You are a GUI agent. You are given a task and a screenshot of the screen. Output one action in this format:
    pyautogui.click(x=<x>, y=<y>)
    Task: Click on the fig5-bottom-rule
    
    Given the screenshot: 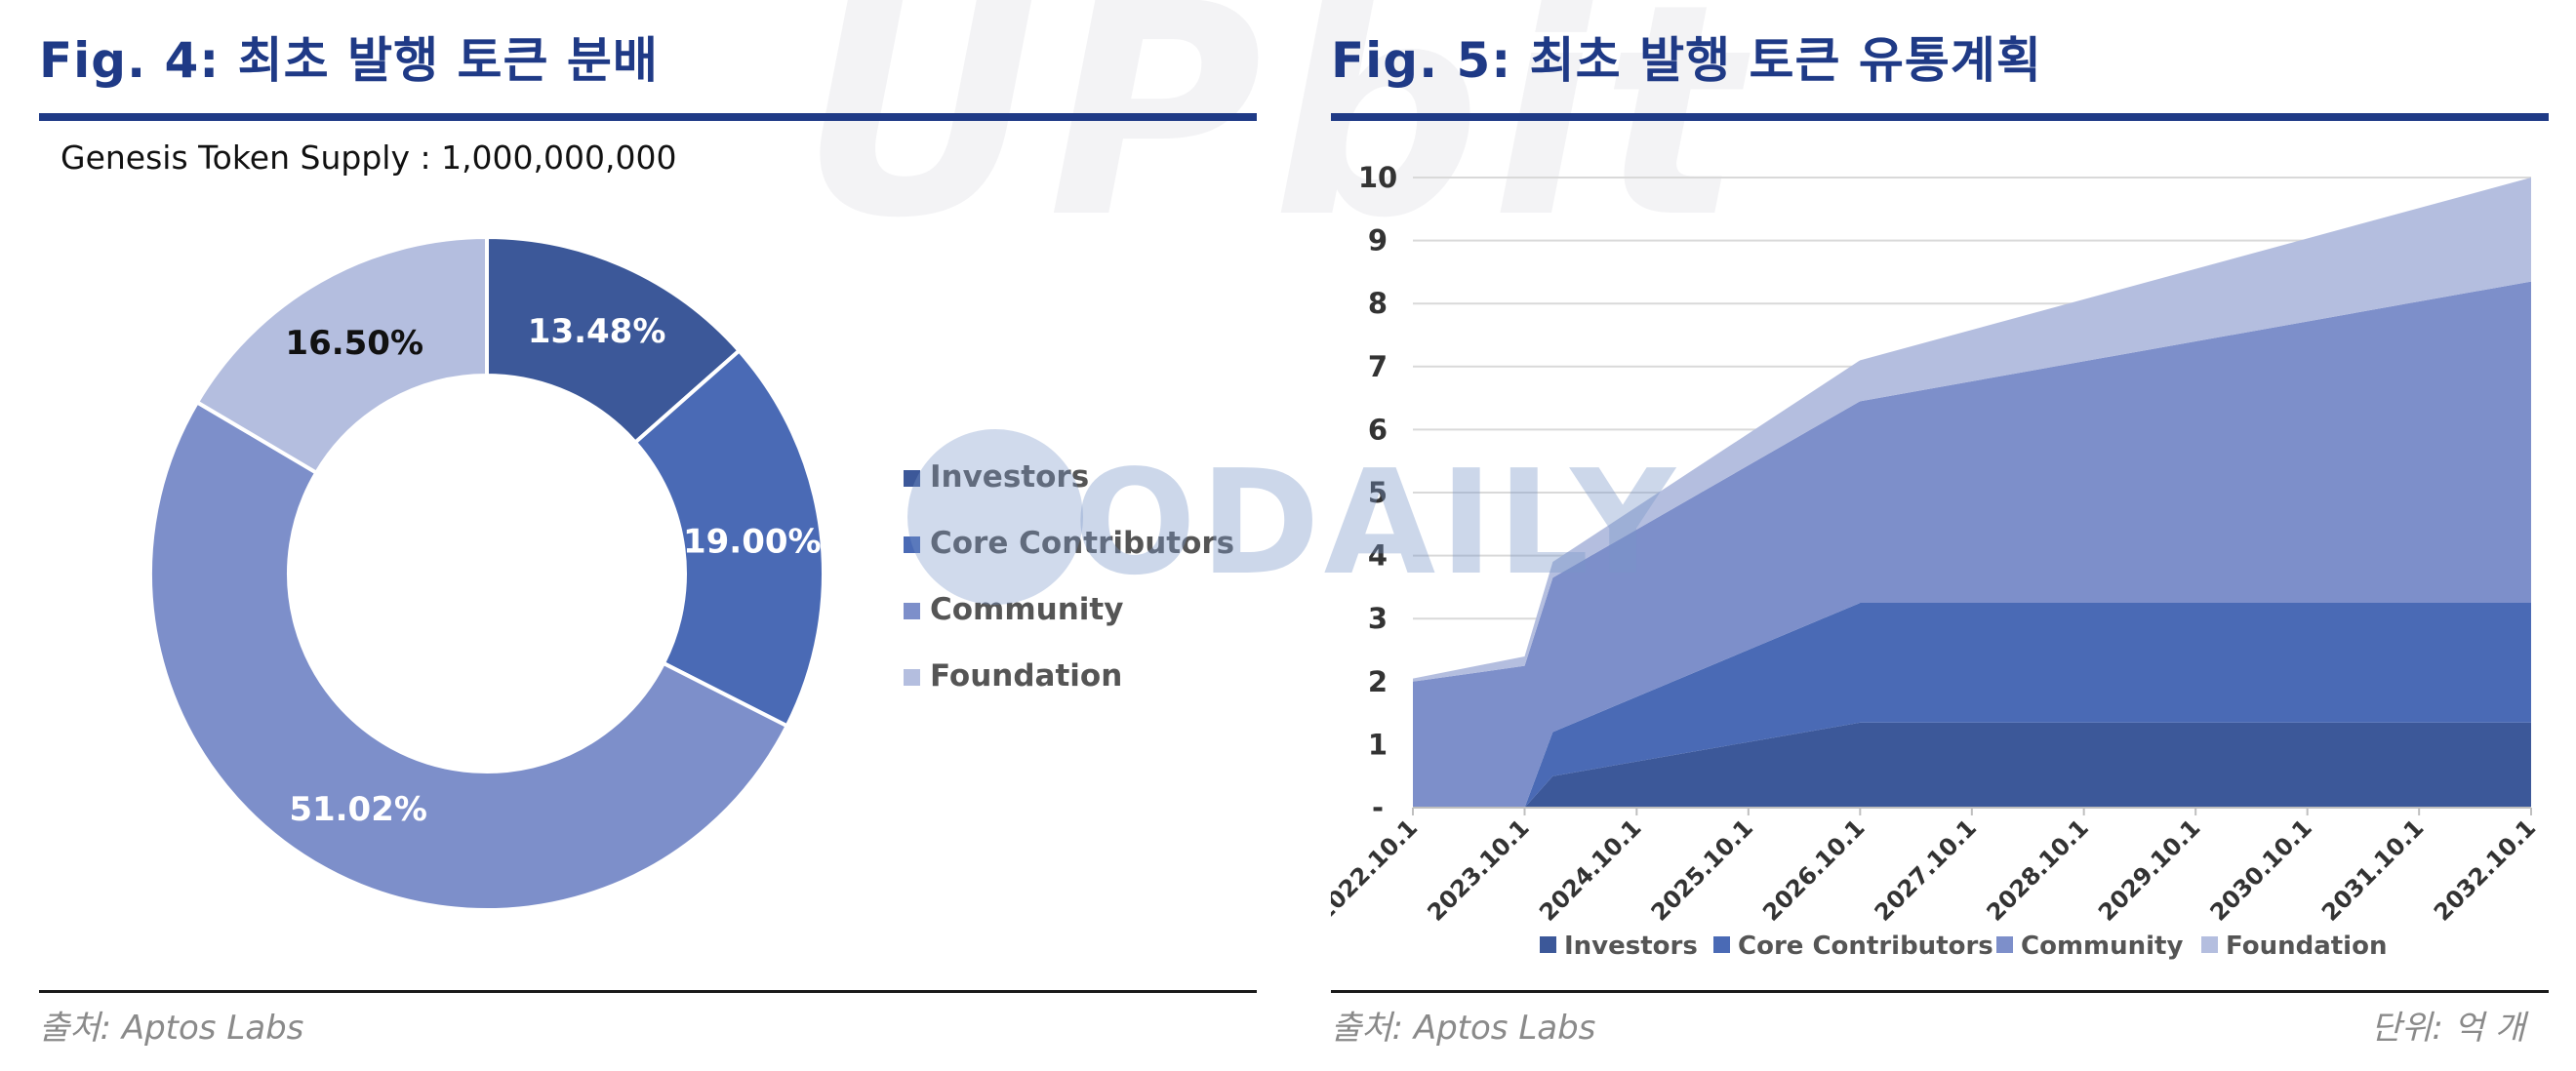 What is the action you would take?
    pyautogui.click(x=1940, y=991)
    